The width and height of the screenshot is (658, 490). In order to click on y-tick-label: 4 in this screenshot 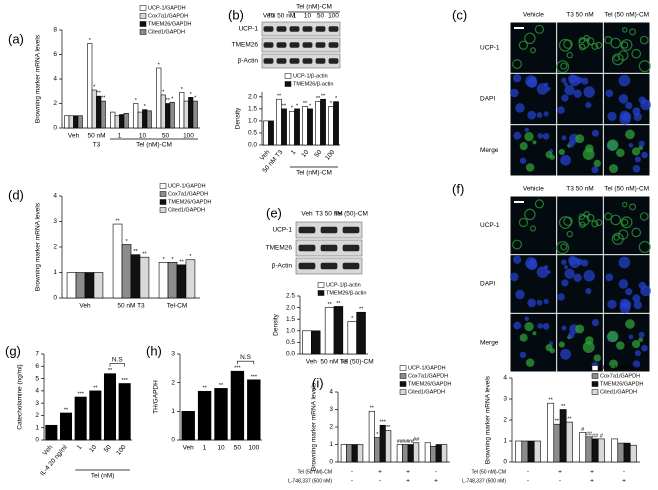, I will do `click(55, 196)`.